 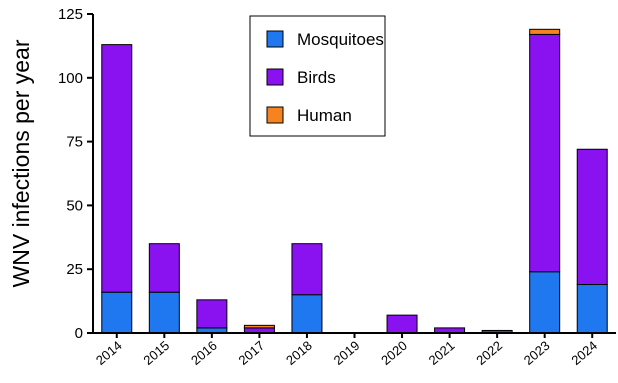 I want to click on y-tick-label-100: 100, so click(x=70, y=78).